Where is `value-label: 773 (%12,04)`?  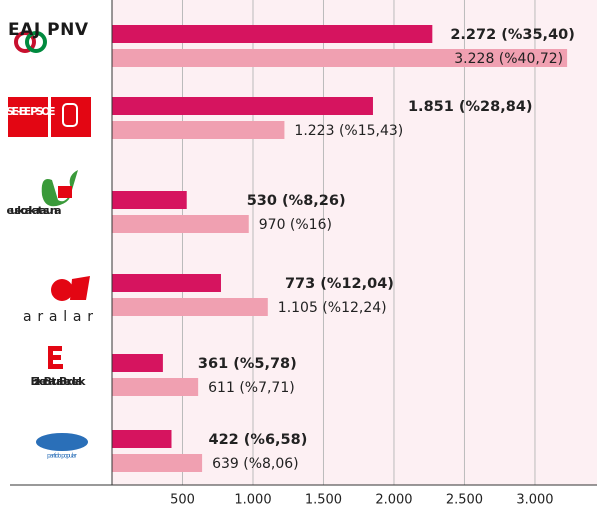 value-label: 773 (%12,04) is located at coordinates (339, 284).